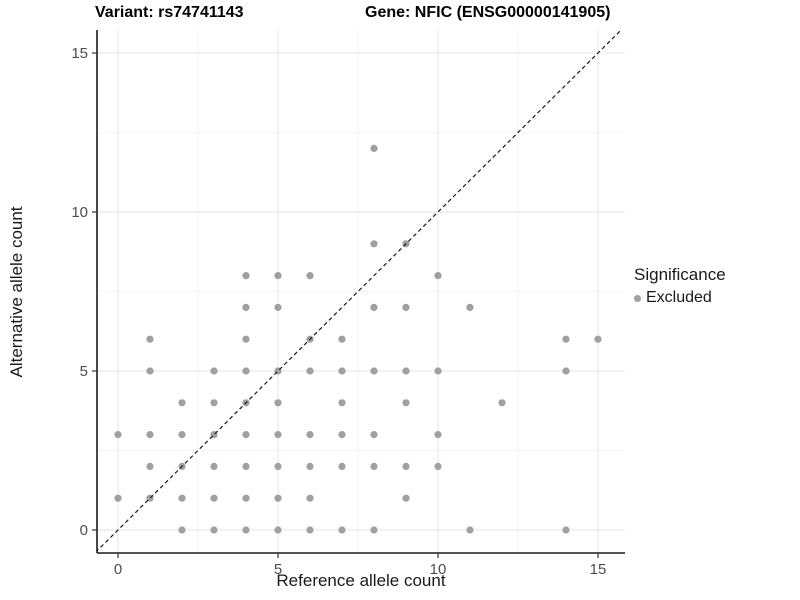 The width and height of the screenshot is (800, 600). Describe the element at coordinates (278, 569) in the screenshot. I see `x-tick-label: 5` at that location.